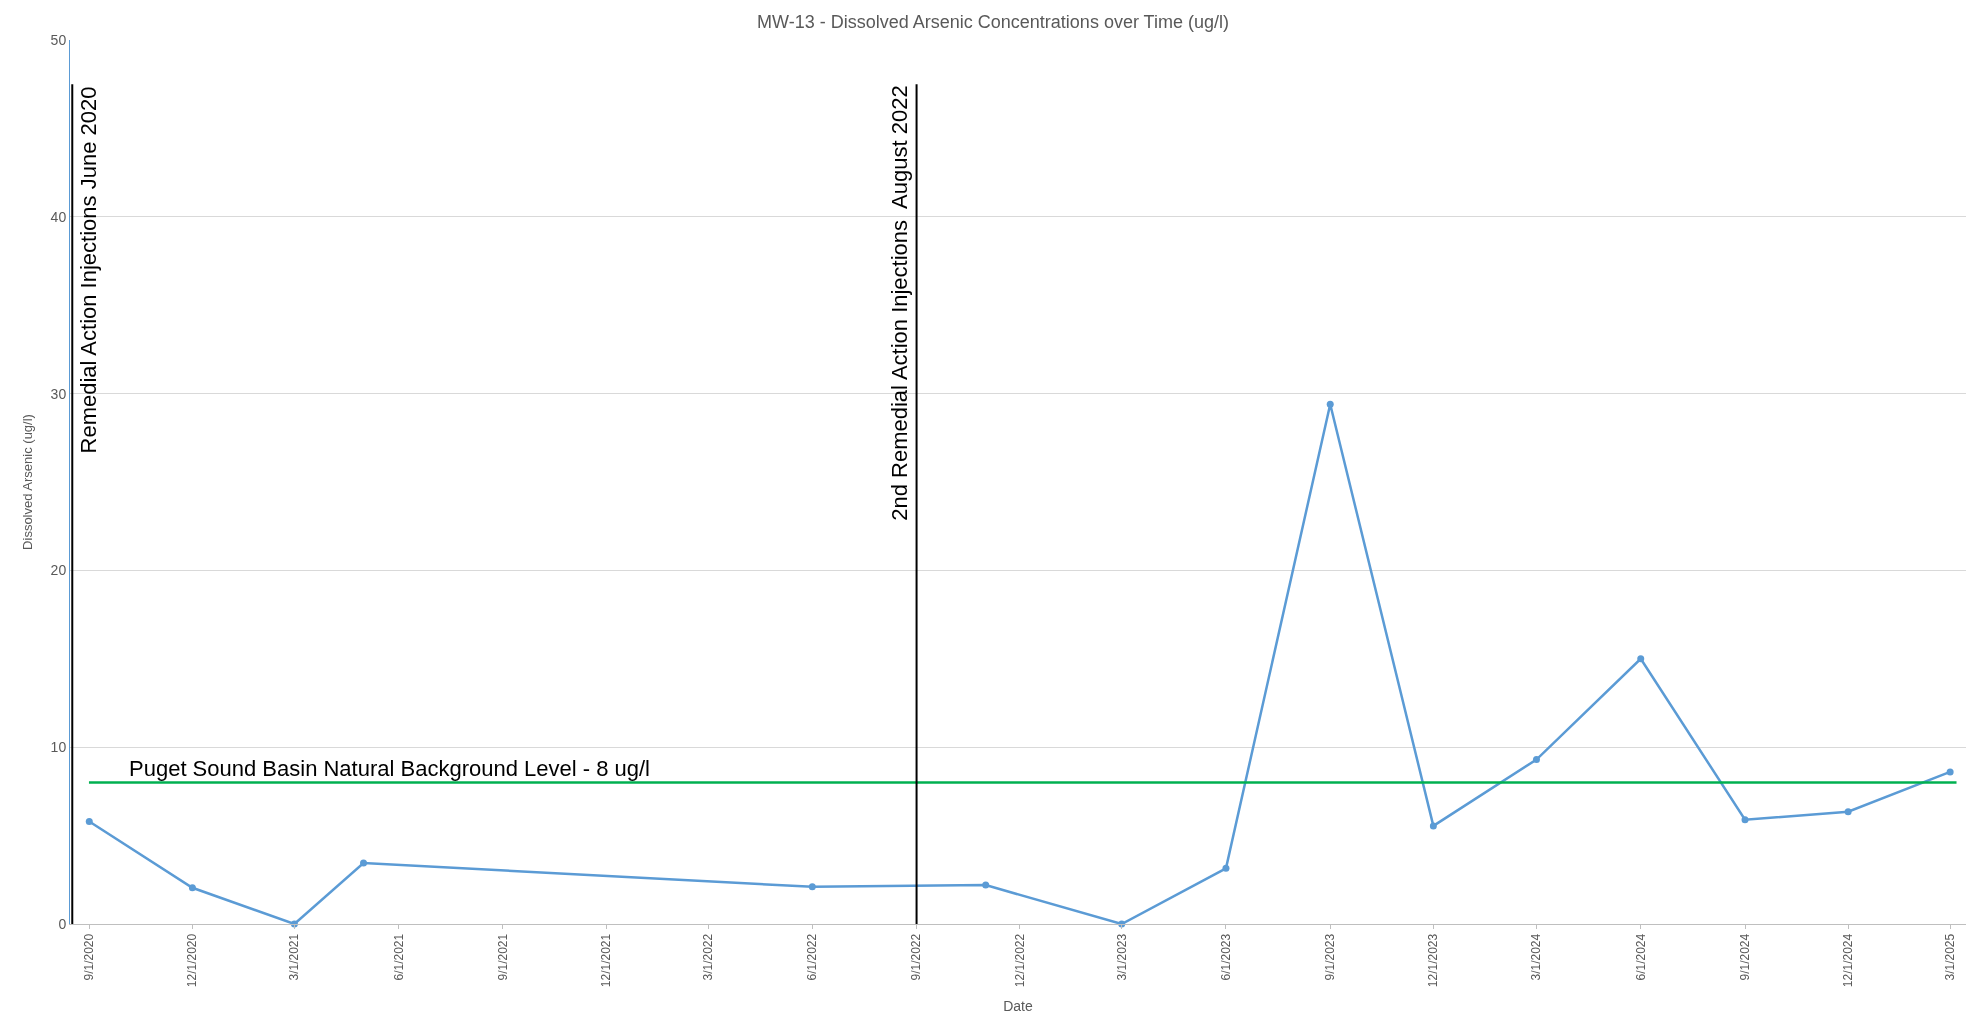  Describe the element at coordinates (89, 957) in the screenshot. I see `x-tick-label: 9/1/2020` at that location.